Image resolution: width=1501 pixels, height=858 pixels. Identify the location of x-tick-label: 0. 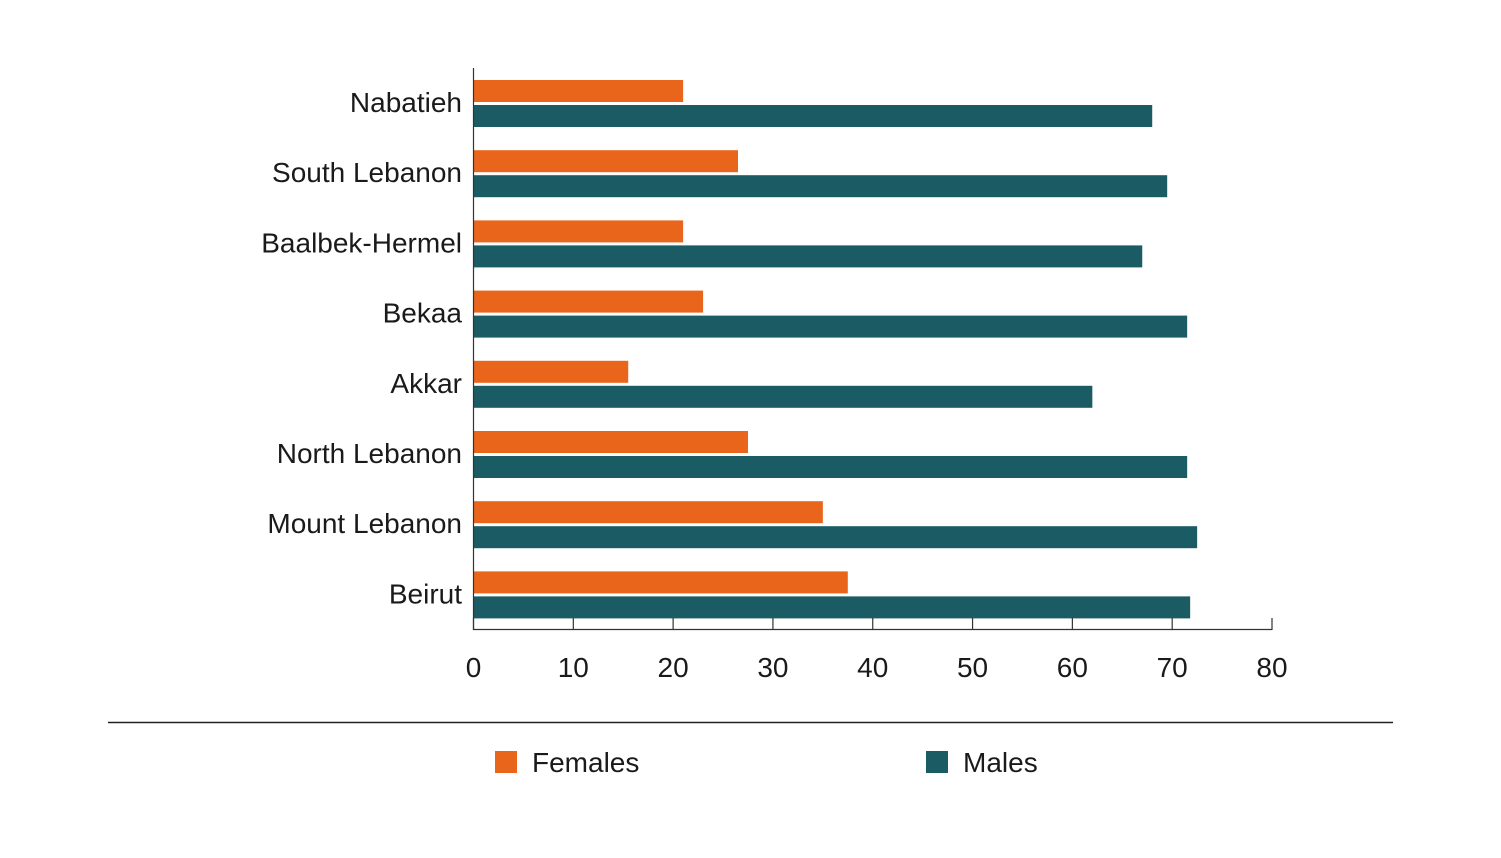
(474, 667).